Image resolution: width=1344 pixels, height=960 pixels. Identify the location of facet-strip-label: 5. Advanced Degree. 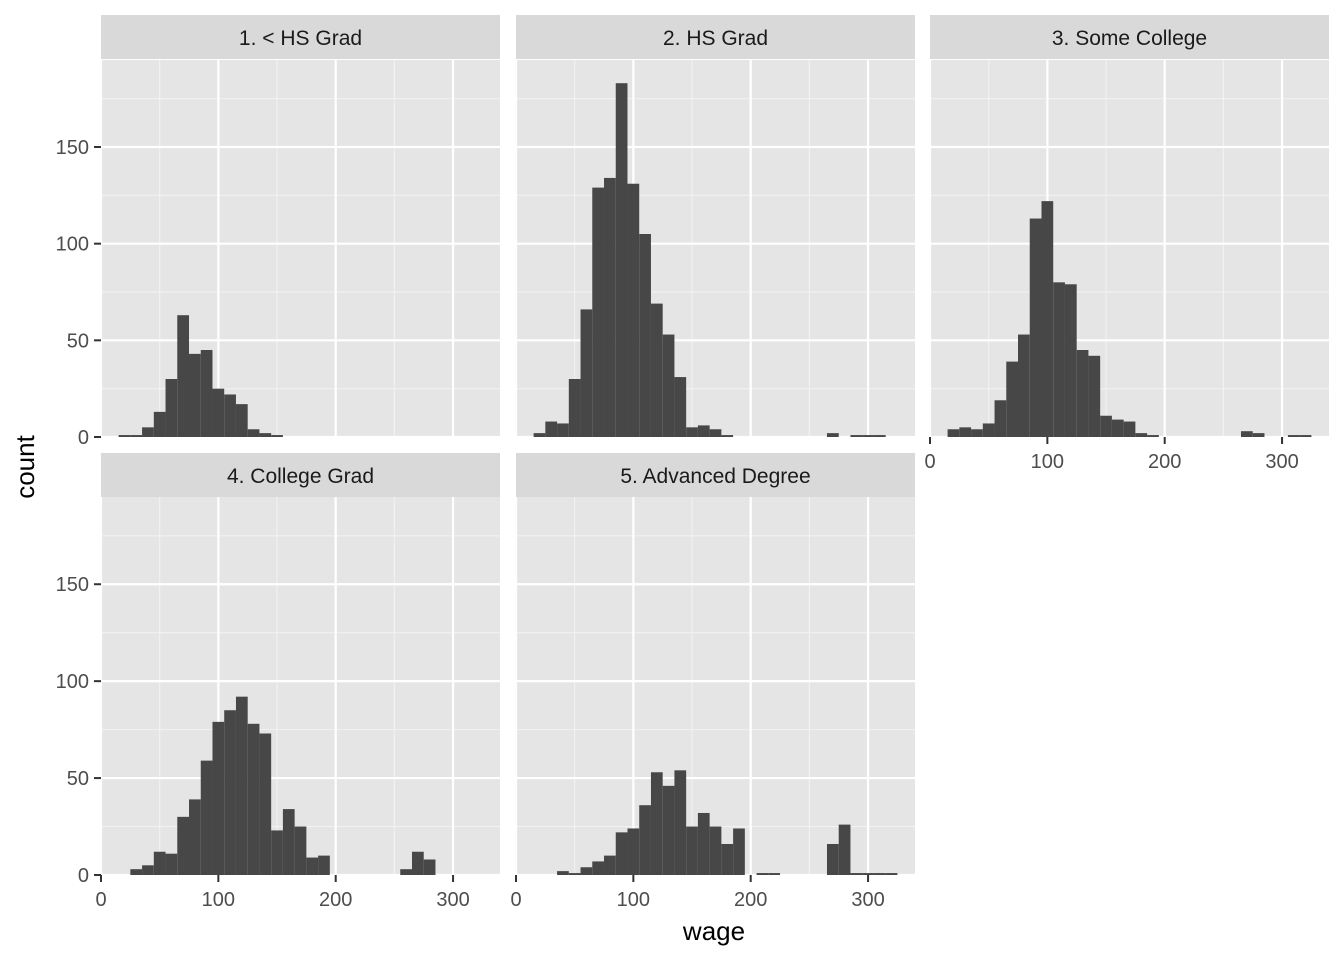
(715, 476).